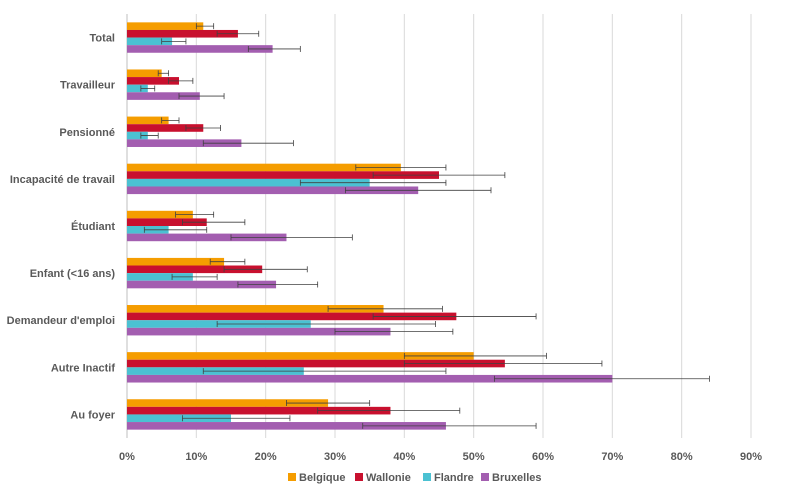  Describe the element at coordinates (83, 368) in the screenshot. I see `category-label: Autre Inactif` at that location.